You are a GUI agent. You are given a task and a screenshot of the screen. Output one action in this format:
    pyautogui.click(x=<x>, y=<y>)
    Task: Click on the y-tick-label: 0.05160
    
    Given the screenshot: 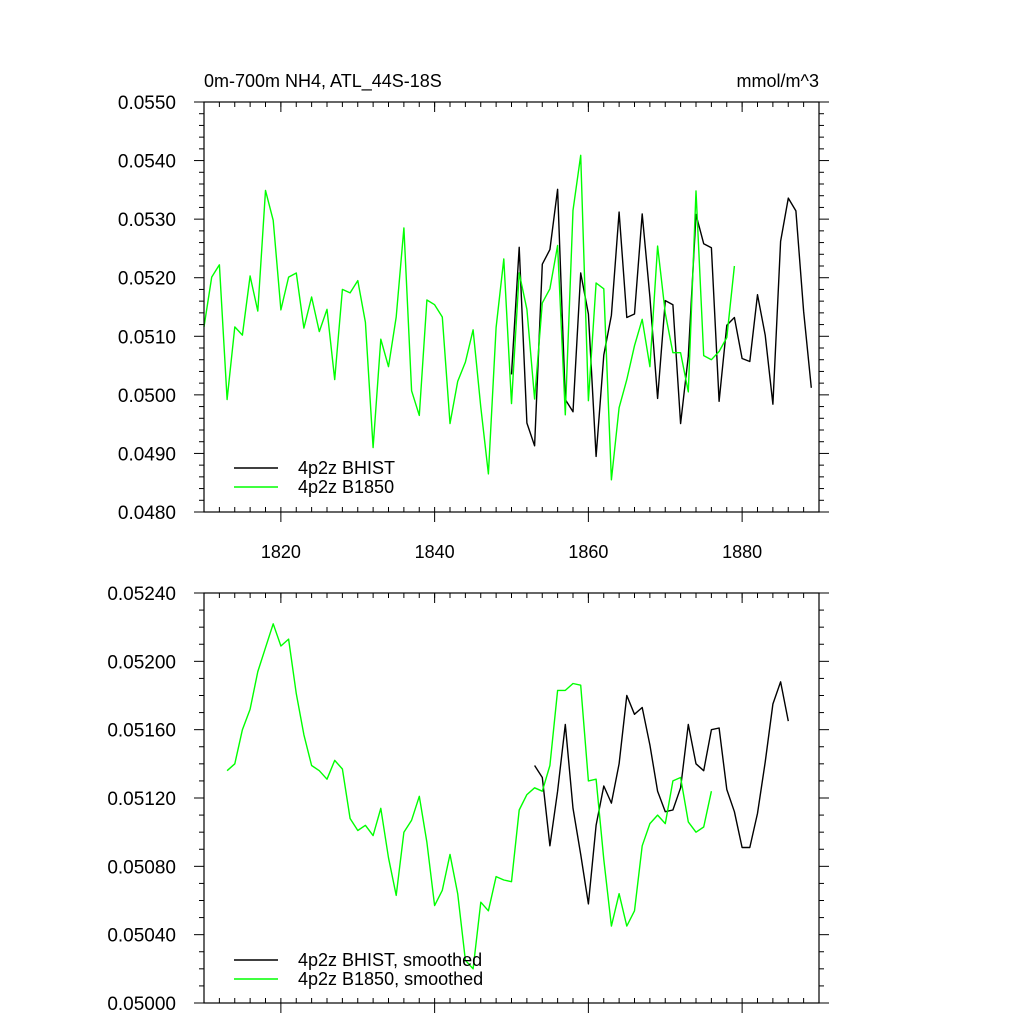 What is the action you would take?
    pyautogui.click(x=141, y=731)
    